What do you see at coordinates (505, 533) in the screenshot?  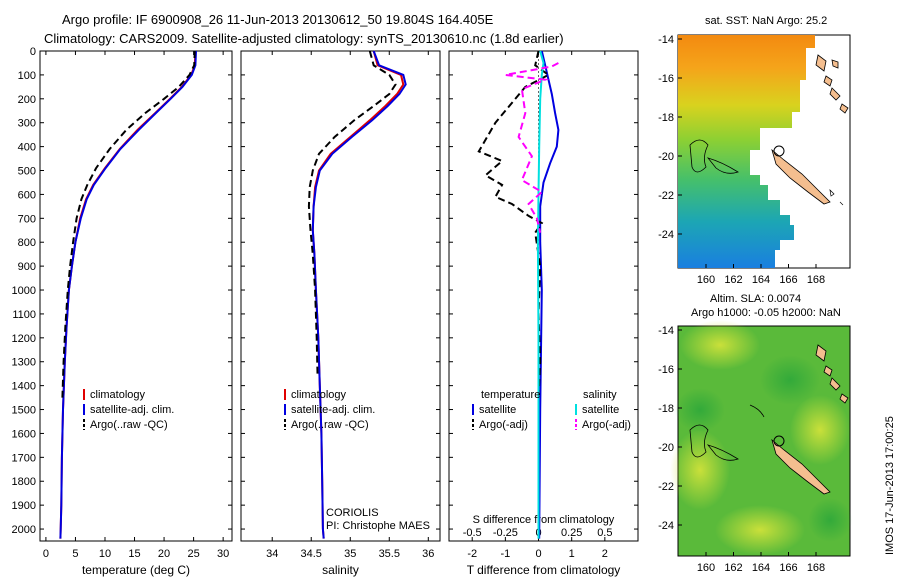 I see `top-tick-label: -0.25` at bounding box center [505, 533].